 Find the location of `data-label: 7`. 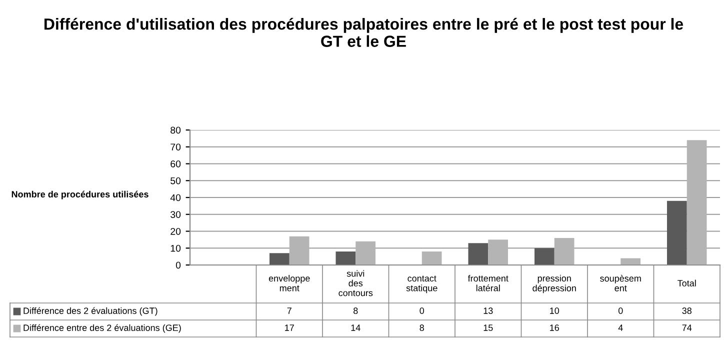

data-label: 7 is located at coordinates (289, 311).